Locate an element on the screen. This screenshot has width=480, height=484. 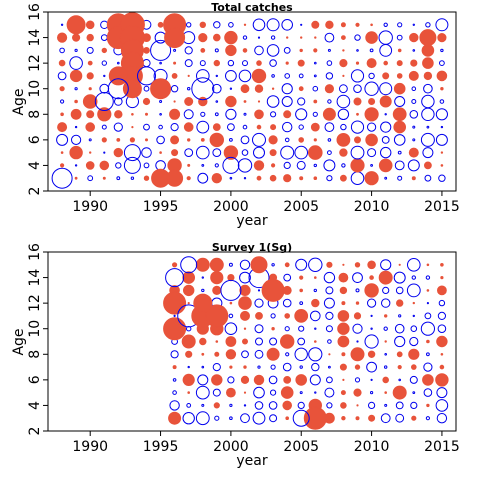
y-tick-label: 4 is located at coordinates (35, 405).